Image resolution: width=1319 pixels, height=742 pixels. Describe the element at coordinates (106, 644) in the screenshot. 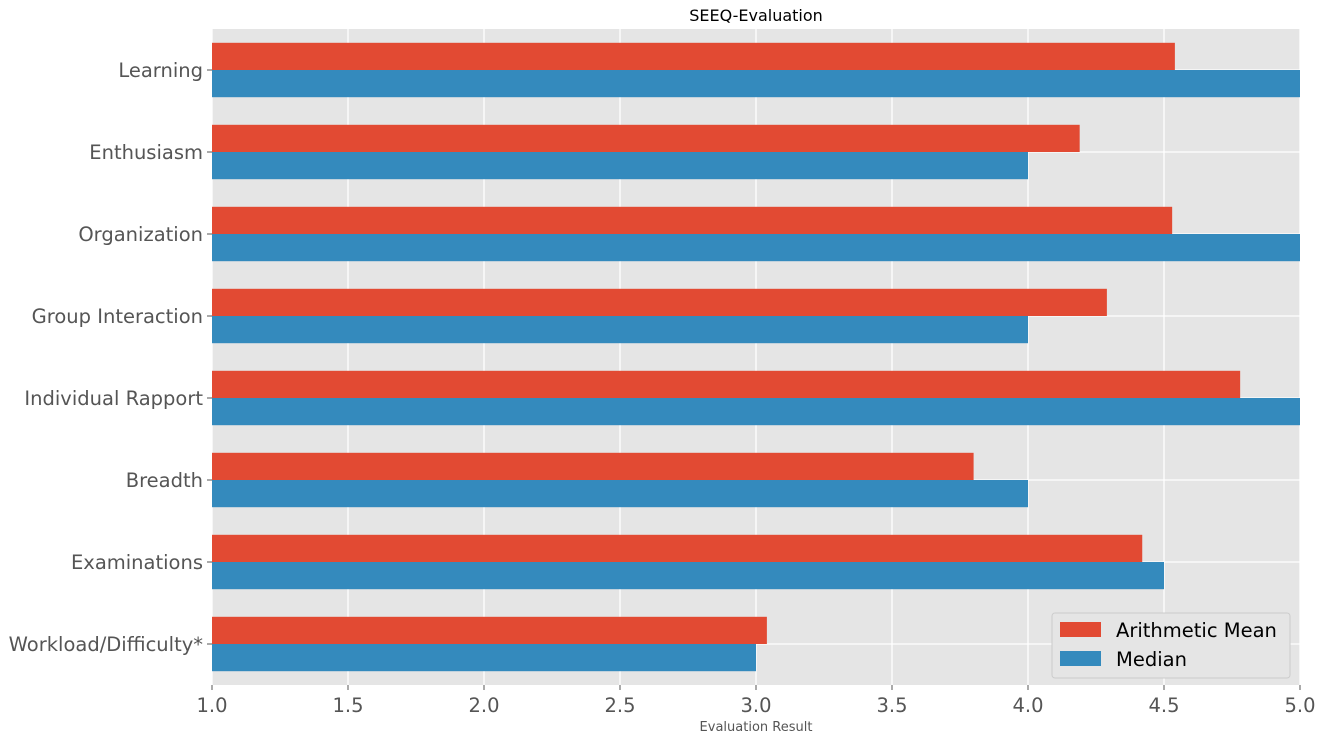

I see `y-tick-label: Workload/Difficulty*` at that location.